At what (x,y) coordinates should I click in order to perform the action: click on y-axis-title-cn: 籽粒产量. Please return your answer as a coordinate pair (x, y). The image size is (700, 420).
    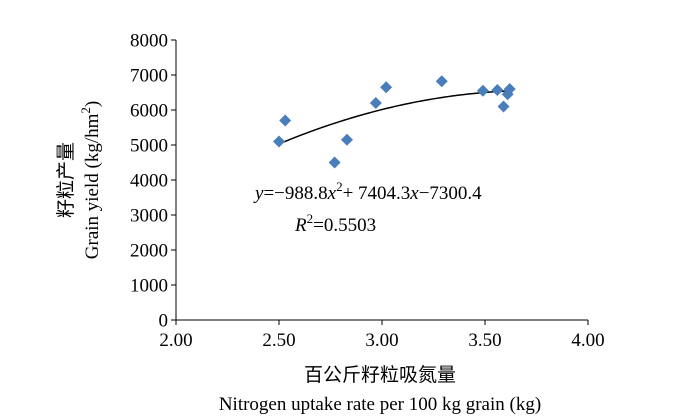
    Looking at the image, I should click on (66, 180).